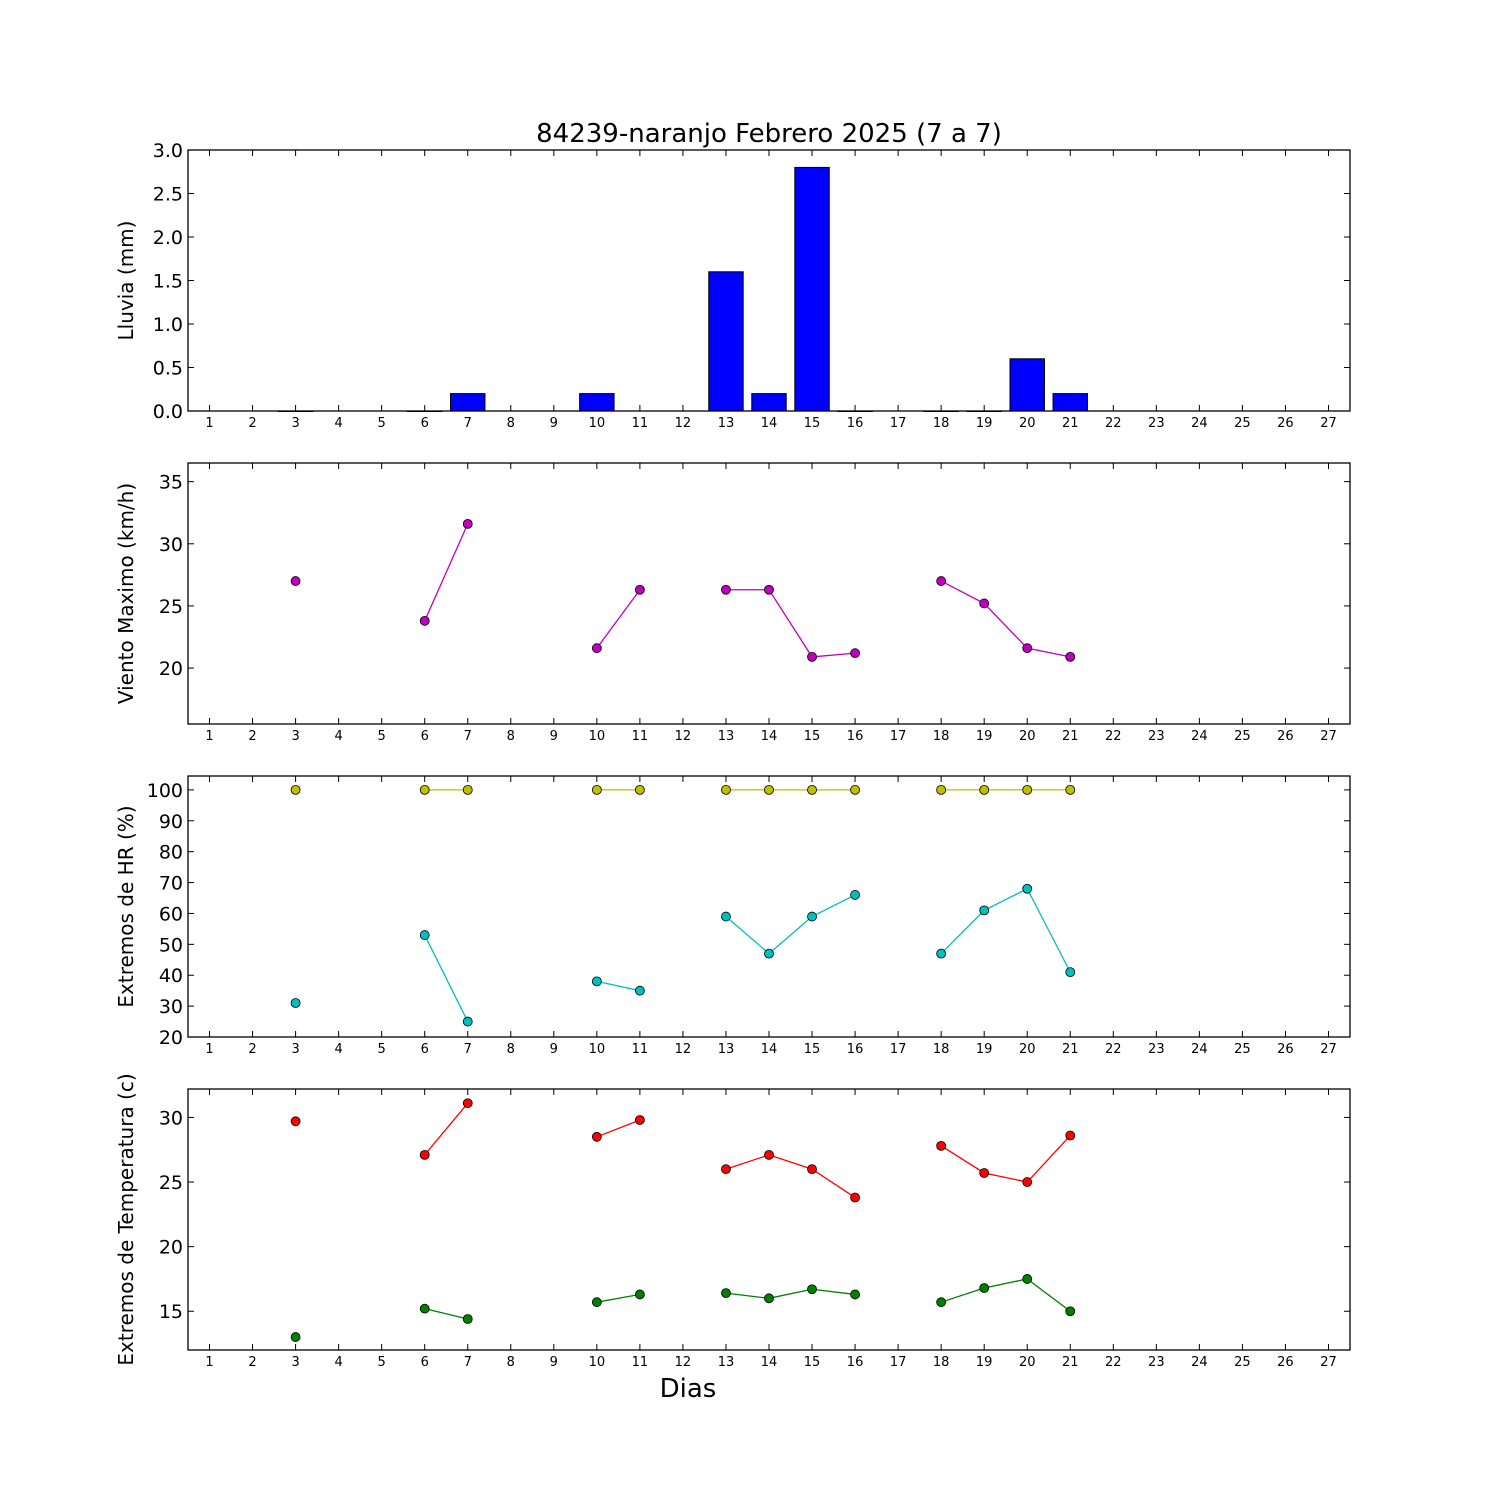 Image resolution: width=1500 pixels, height=1500 pixels. Describe the element at coordinates (688, 1389) in the screenshot. I see `x-axis-label: Dias` at that location.